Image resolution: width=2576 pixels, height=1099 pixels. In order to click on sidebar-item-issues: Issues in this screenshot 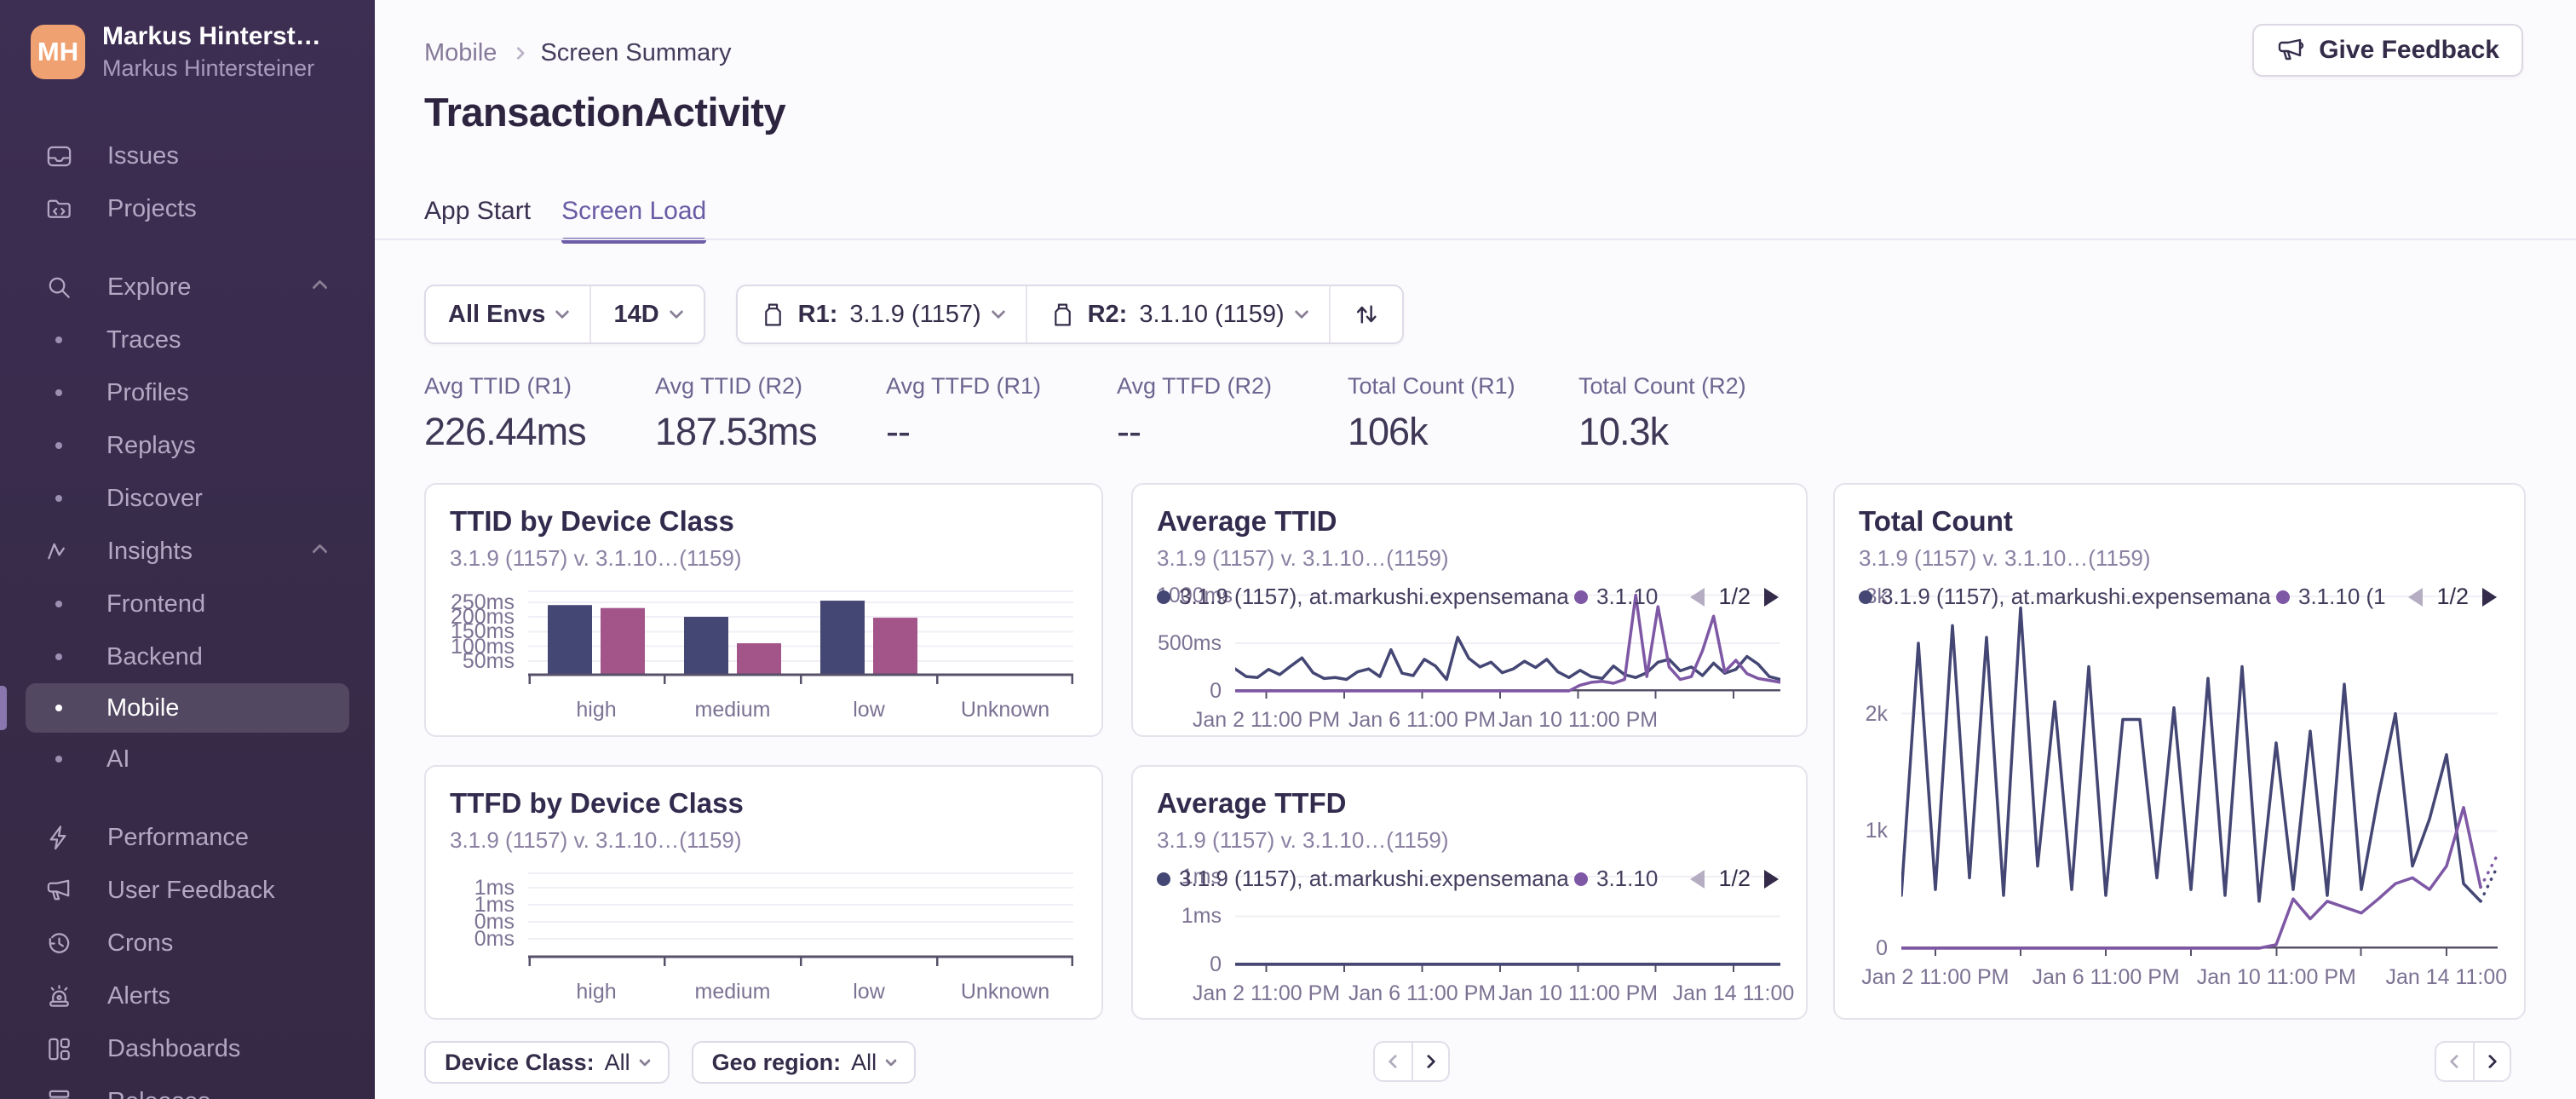, I will do `click(188, 155)`.